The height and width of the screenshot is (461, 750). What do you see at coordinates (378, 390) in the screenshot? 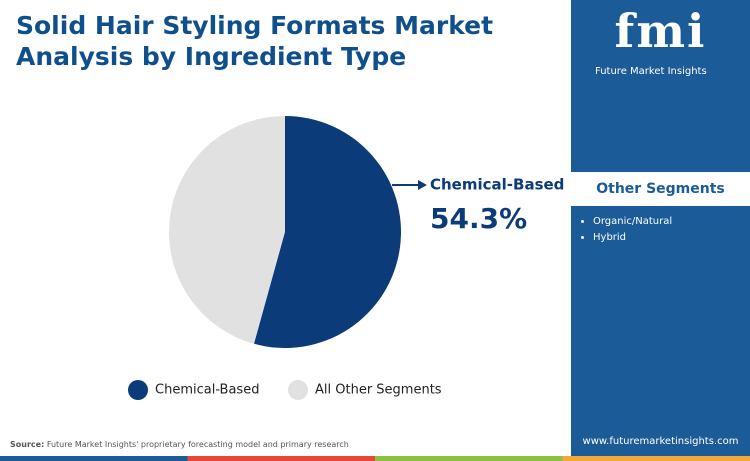
I see `legend-label: All Other Segments` at bounding box center [378, 390].